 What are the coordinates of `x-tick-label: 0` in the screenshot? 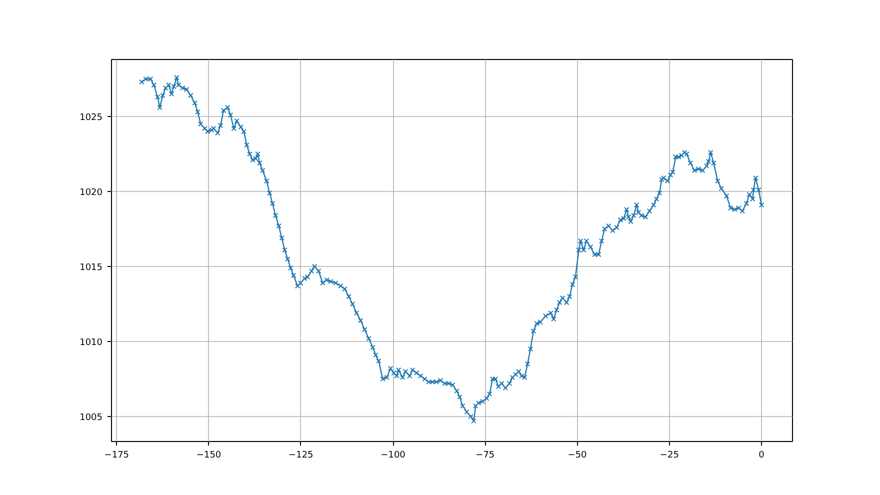 It's located at (761, 455).